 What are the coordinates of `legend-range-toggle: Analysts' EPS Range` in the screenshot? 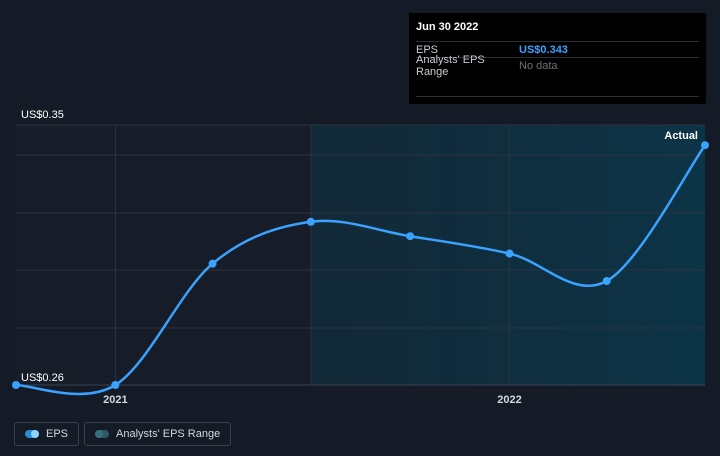 It's located at (158, 434).